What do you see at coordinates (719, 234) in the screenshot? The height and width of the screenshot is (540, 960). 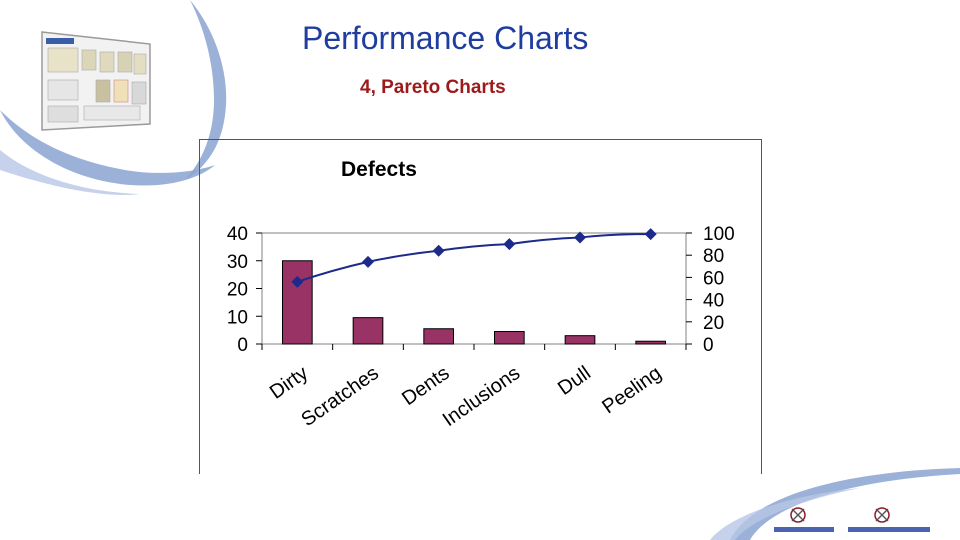 I see `y2-tick-label: 100` at bounding box center [719, 234].